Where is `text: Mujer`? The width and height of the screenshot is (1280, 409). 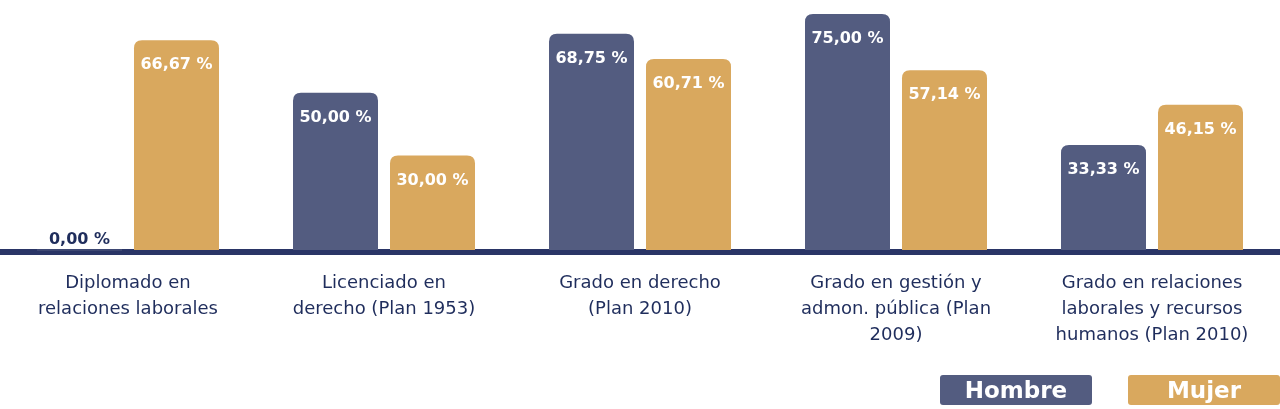 text: Mujer is located at coordinates (1204, 390).